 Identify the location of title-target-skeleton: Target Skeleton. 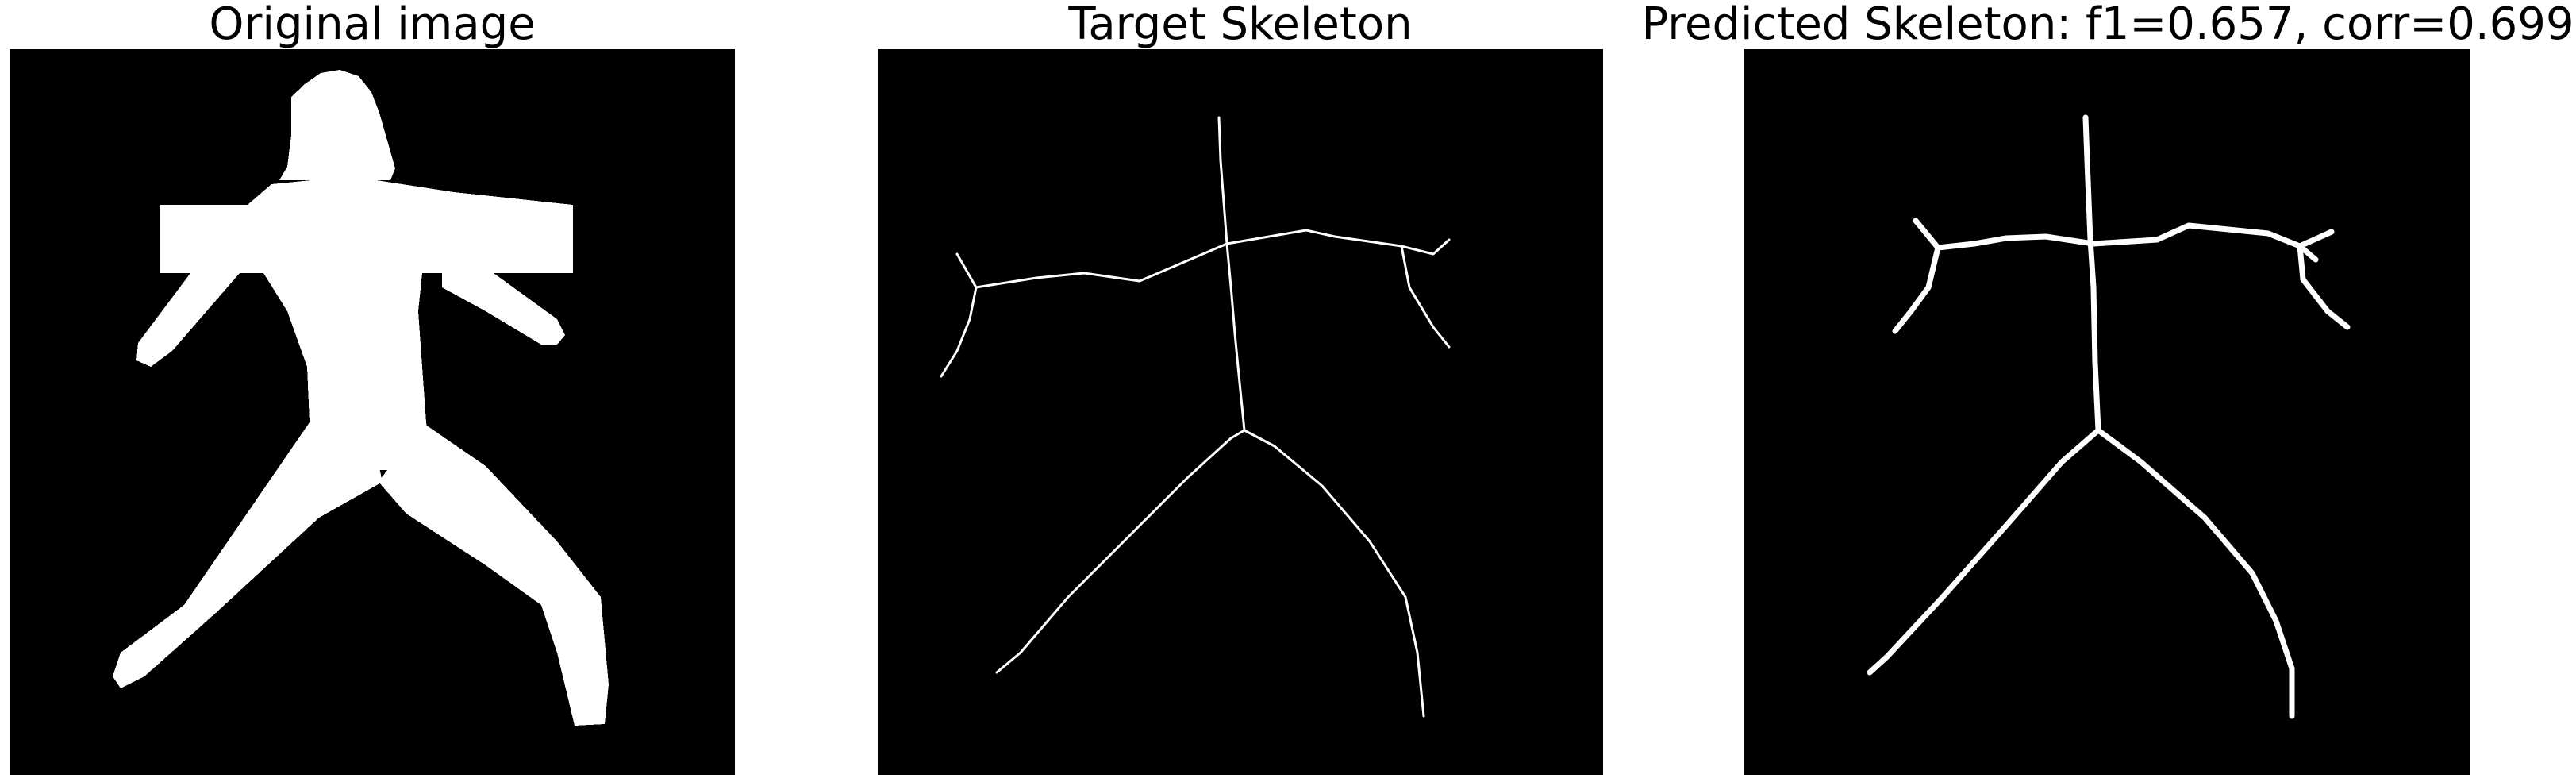
(1240, 25).